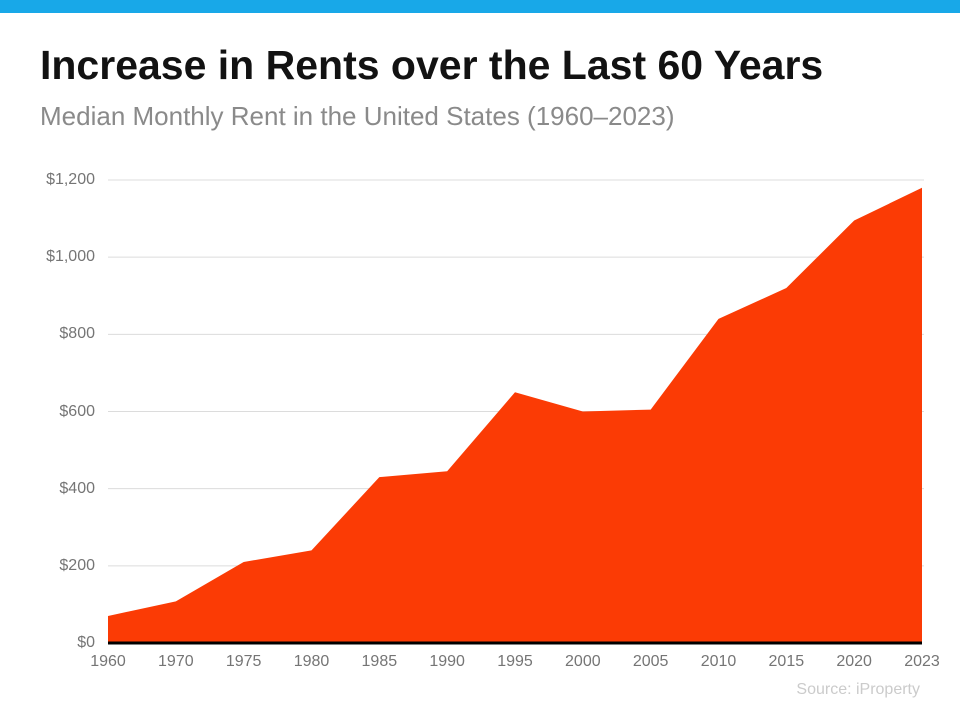  I want to click on source-credit: Source: iProperty, so click(858, 689).